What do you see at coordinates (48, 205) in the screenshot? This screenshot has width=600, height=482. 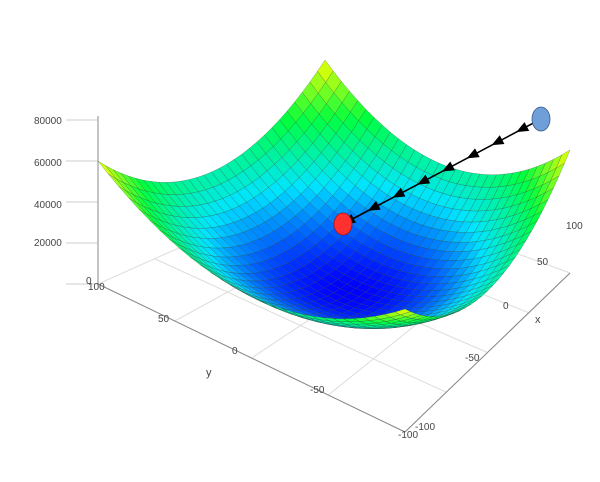 I see `z-tick-label: 40000` at bounding box center [48, 205].